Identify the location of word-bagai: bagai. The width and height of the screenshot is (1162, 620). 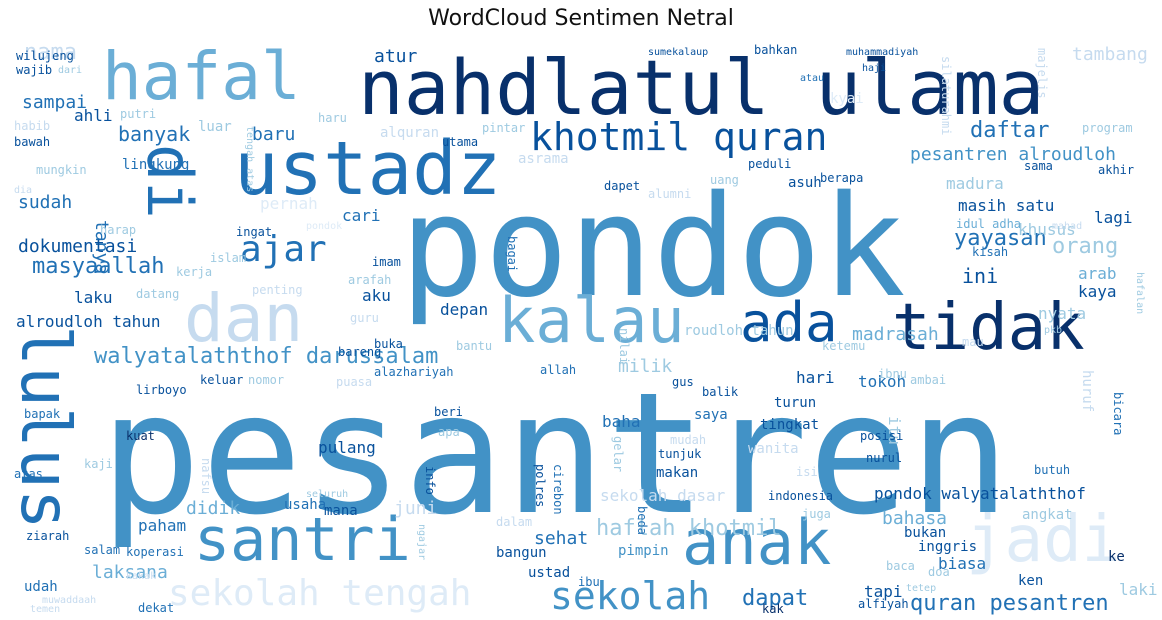
(512, 254).